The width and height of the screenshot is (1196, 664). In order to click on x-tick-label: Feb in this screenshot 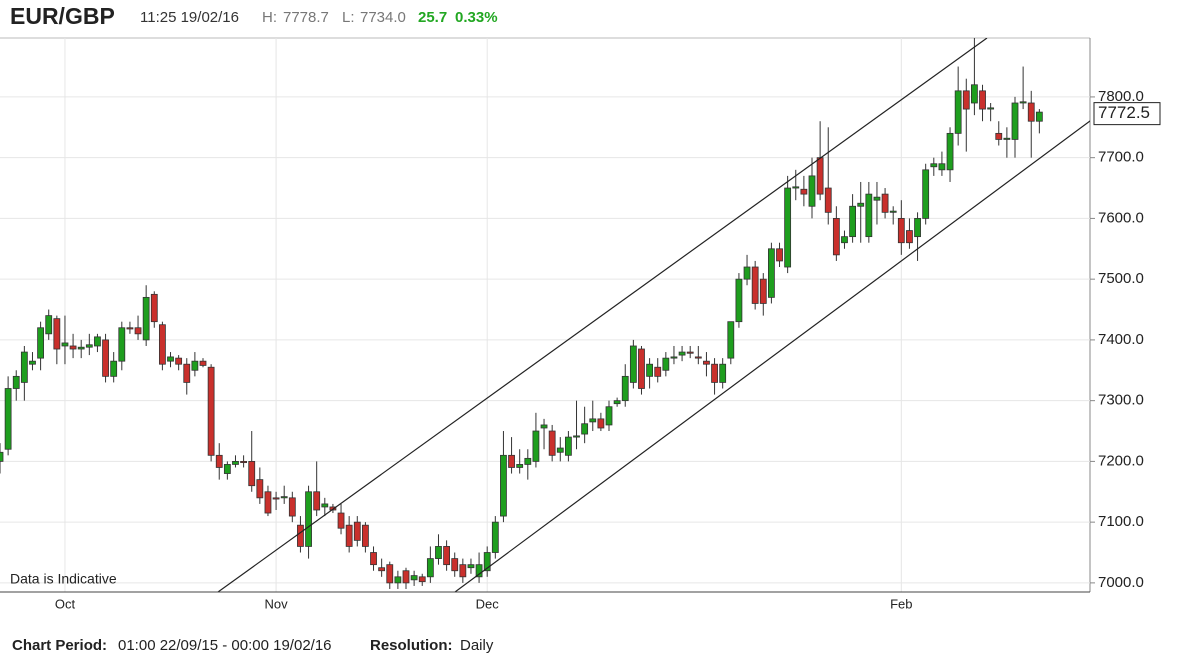, I will do `click(901, 603)`.